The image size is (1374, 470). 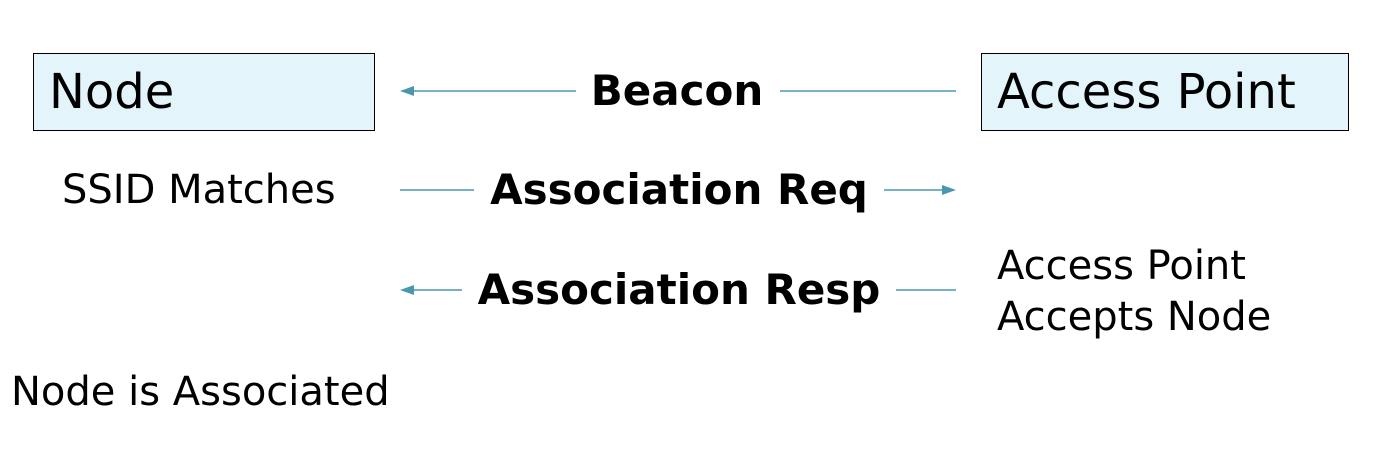 What do you see at coordinates (677, 90) in the screenshot?
I see `beacon-label: Beacon` at bounding box center [677, 90].